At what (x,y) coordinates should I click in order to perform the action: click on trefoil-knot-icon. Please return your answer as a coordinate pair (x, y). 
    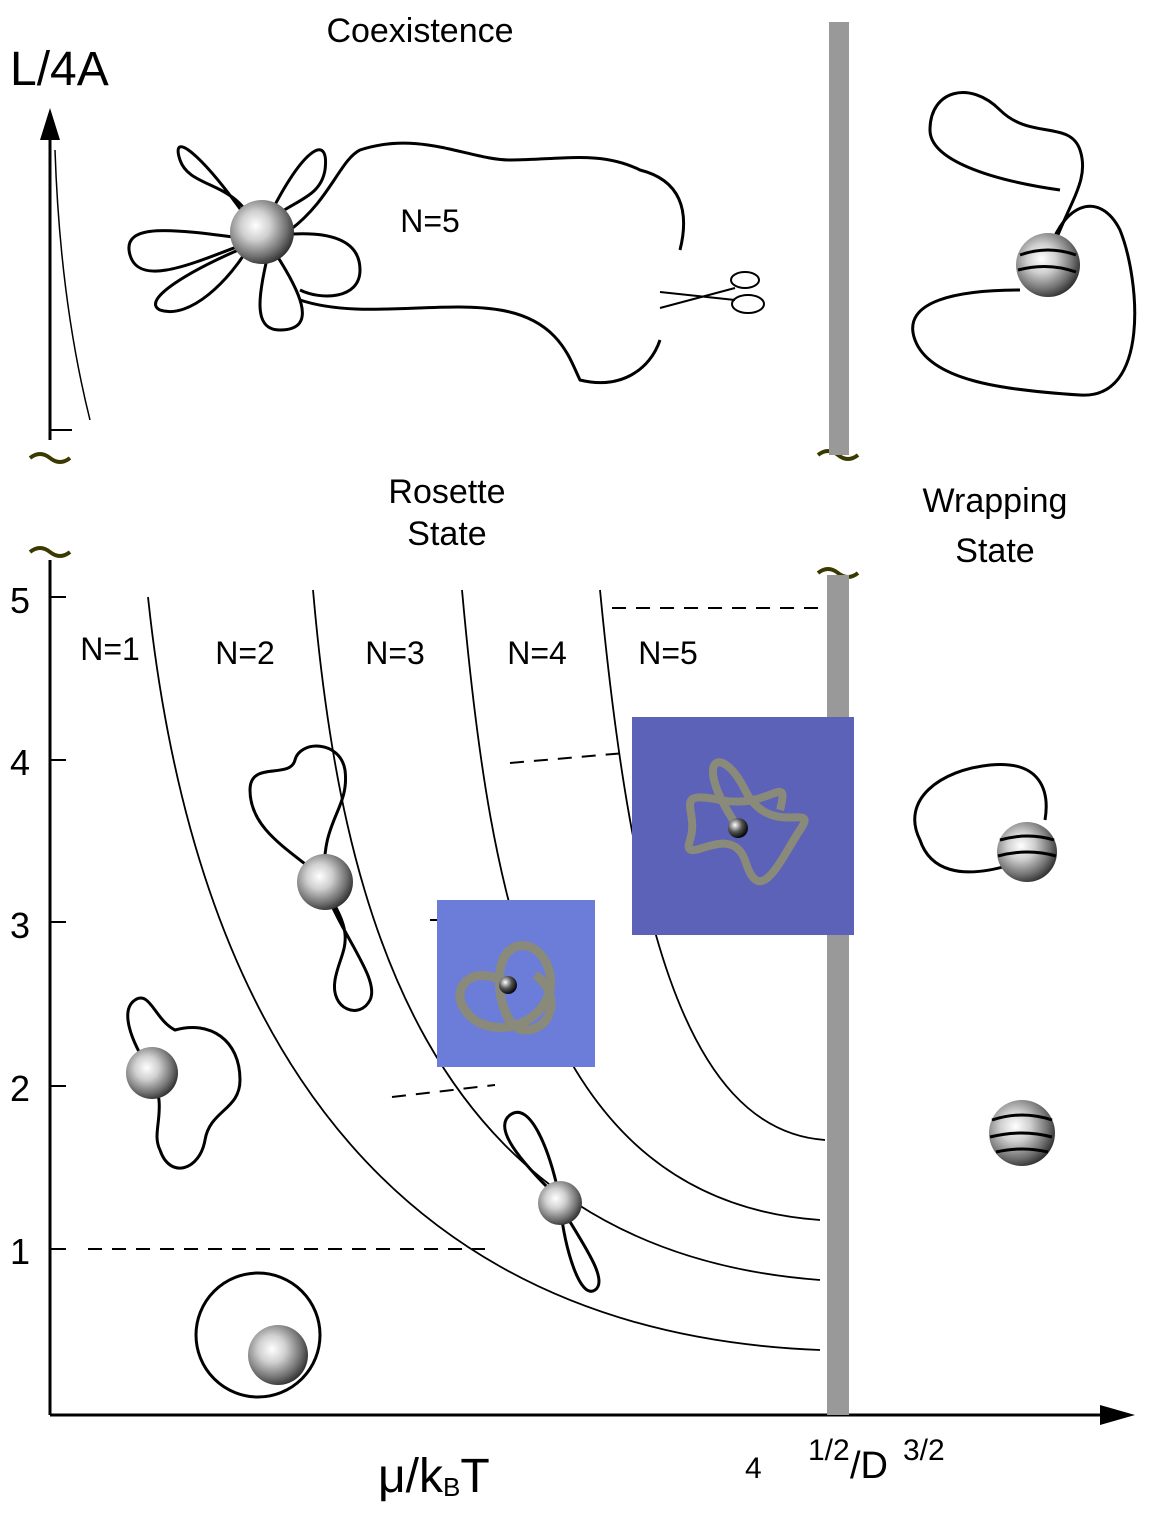
    Looking at the image, I should click on (505, 988).